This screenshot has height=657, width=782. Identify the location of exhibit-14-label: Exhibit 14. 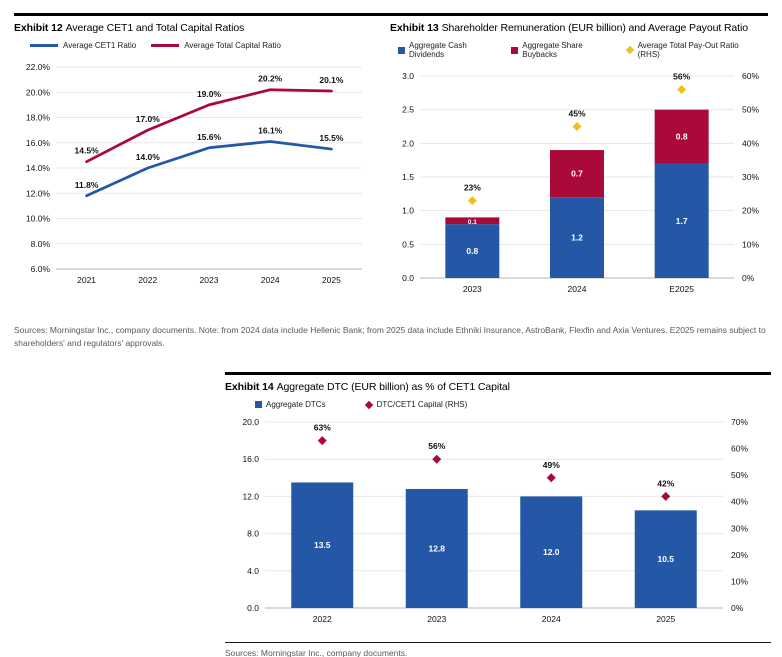
(249, 387).